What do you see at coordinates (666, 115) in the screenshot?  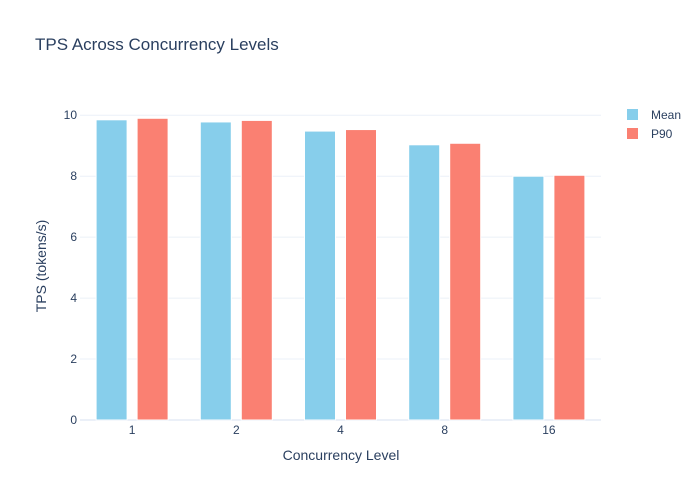 I see `legend-label: Mean` at bounding box center [666, 115].